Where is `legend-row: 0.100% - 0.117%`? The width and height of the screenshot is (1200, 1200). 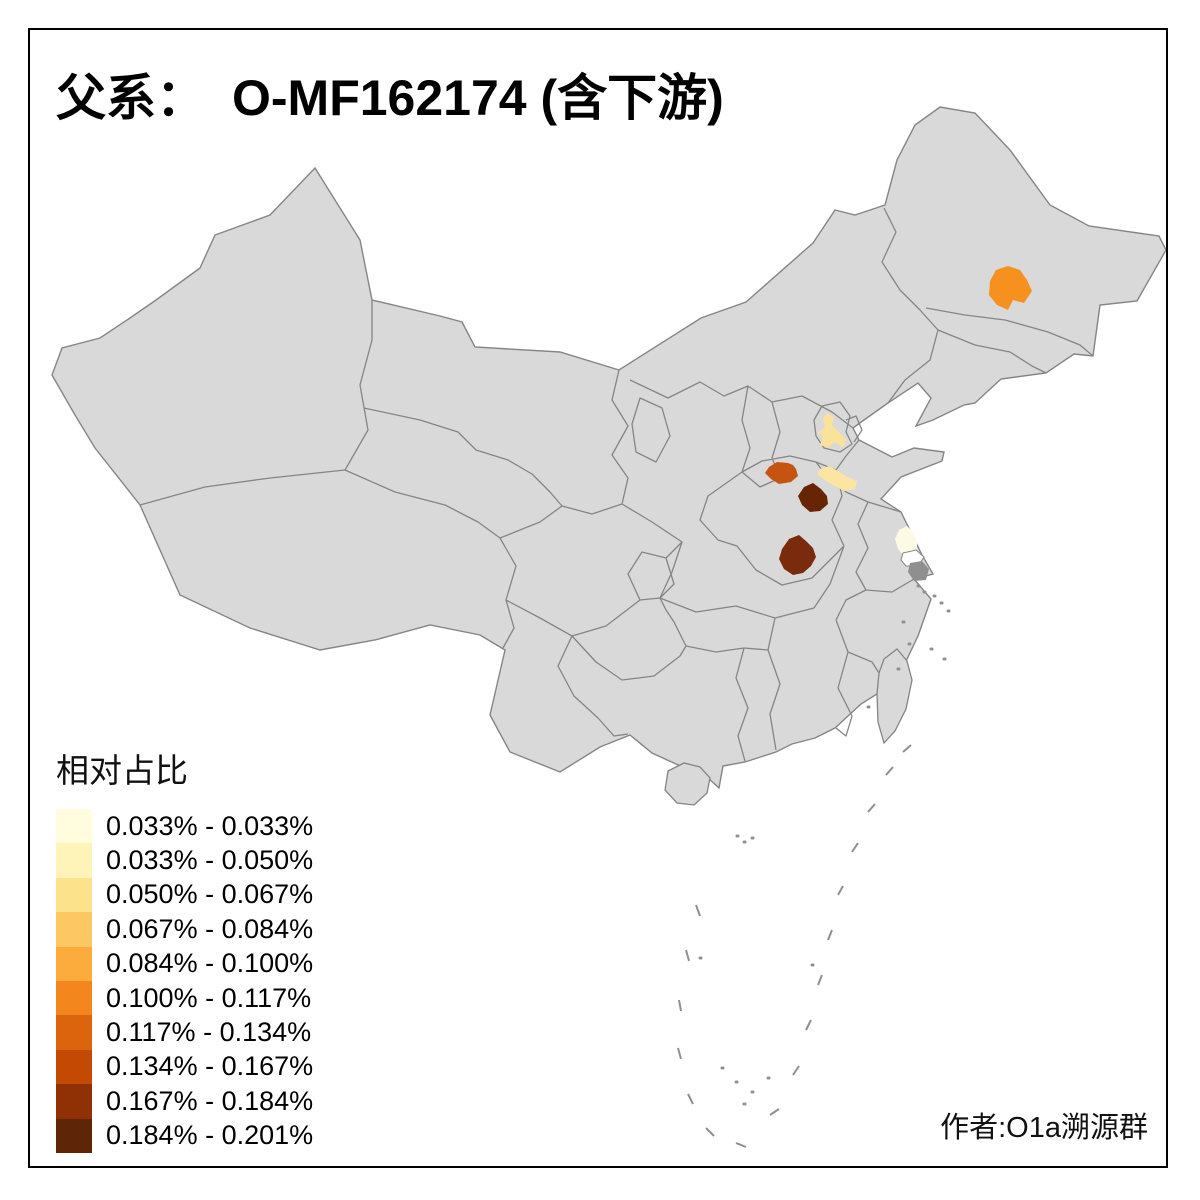
legend-row: 0.100% - 0.117% is located at coordinates (184, 998).